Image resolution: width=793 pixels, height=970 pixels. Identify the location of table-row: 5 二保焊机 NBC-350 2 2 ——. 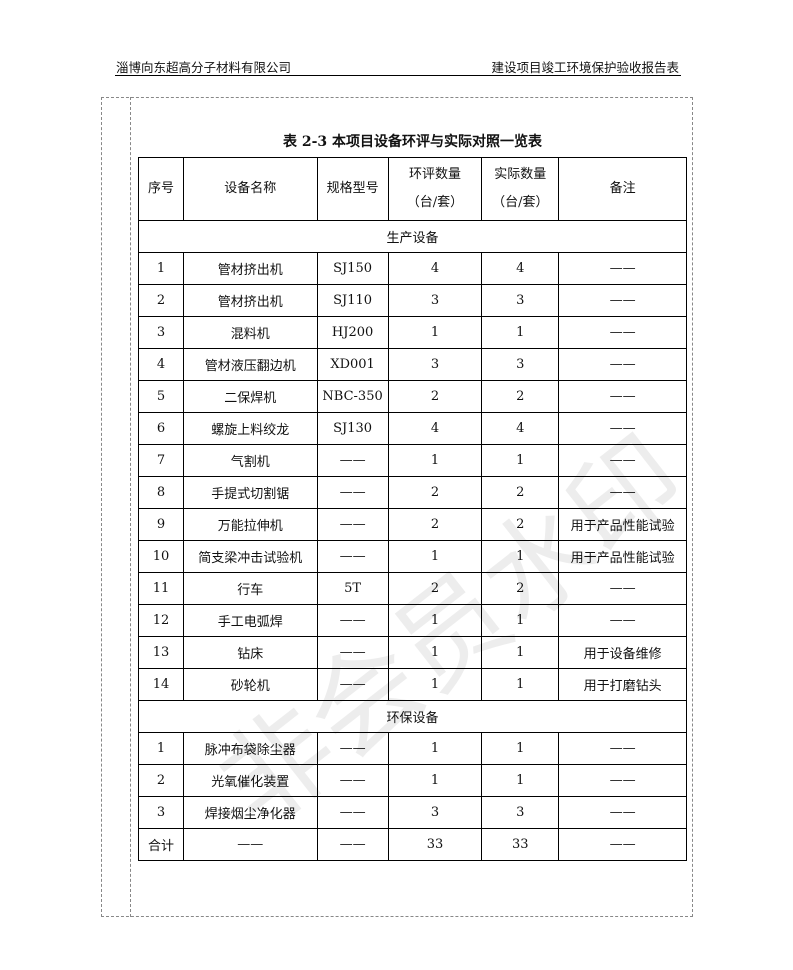
(412, 396).